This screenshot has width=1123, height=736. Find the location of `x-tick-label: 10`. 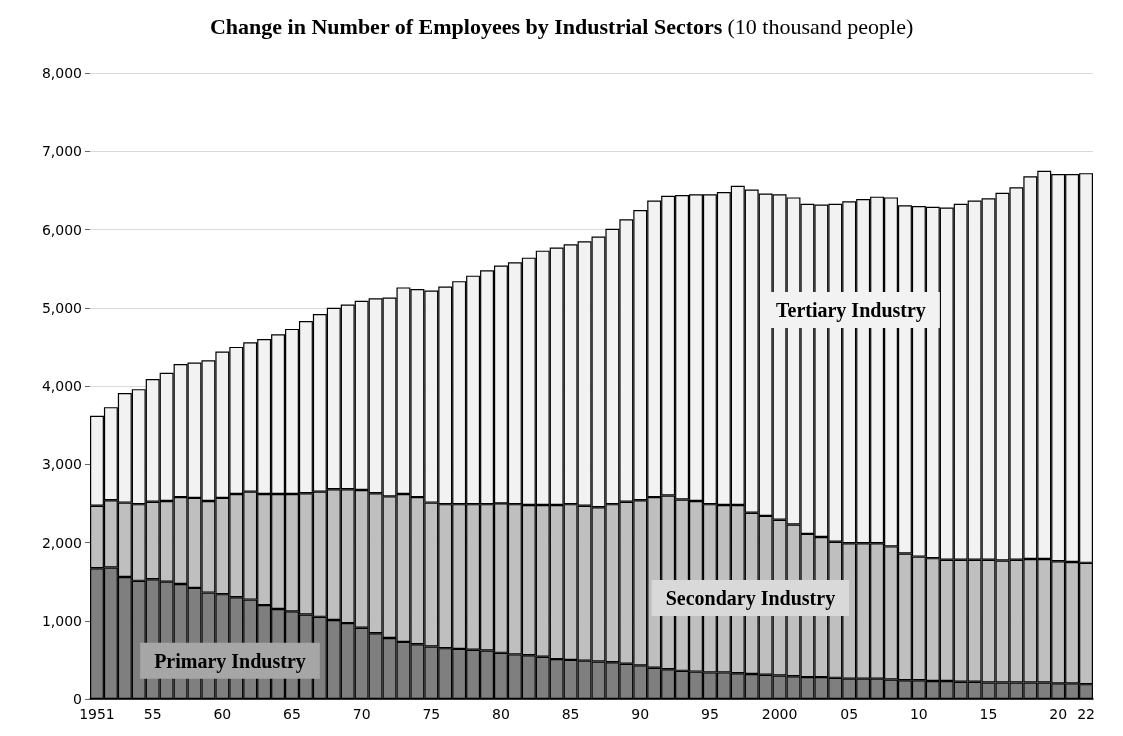

x-tick-label: 10 is located at coordinates (918, 714).